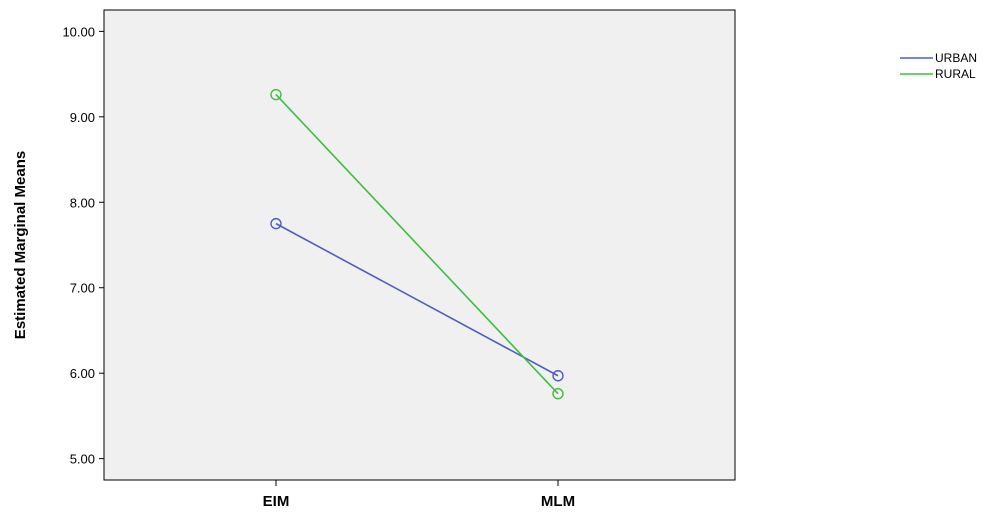 This screenshot has width=1003, height=515. What do you see at coordinates (82, 202) in the screenshot?
I see `y-tick-label: 8.00` at bounding box center [82, 202].